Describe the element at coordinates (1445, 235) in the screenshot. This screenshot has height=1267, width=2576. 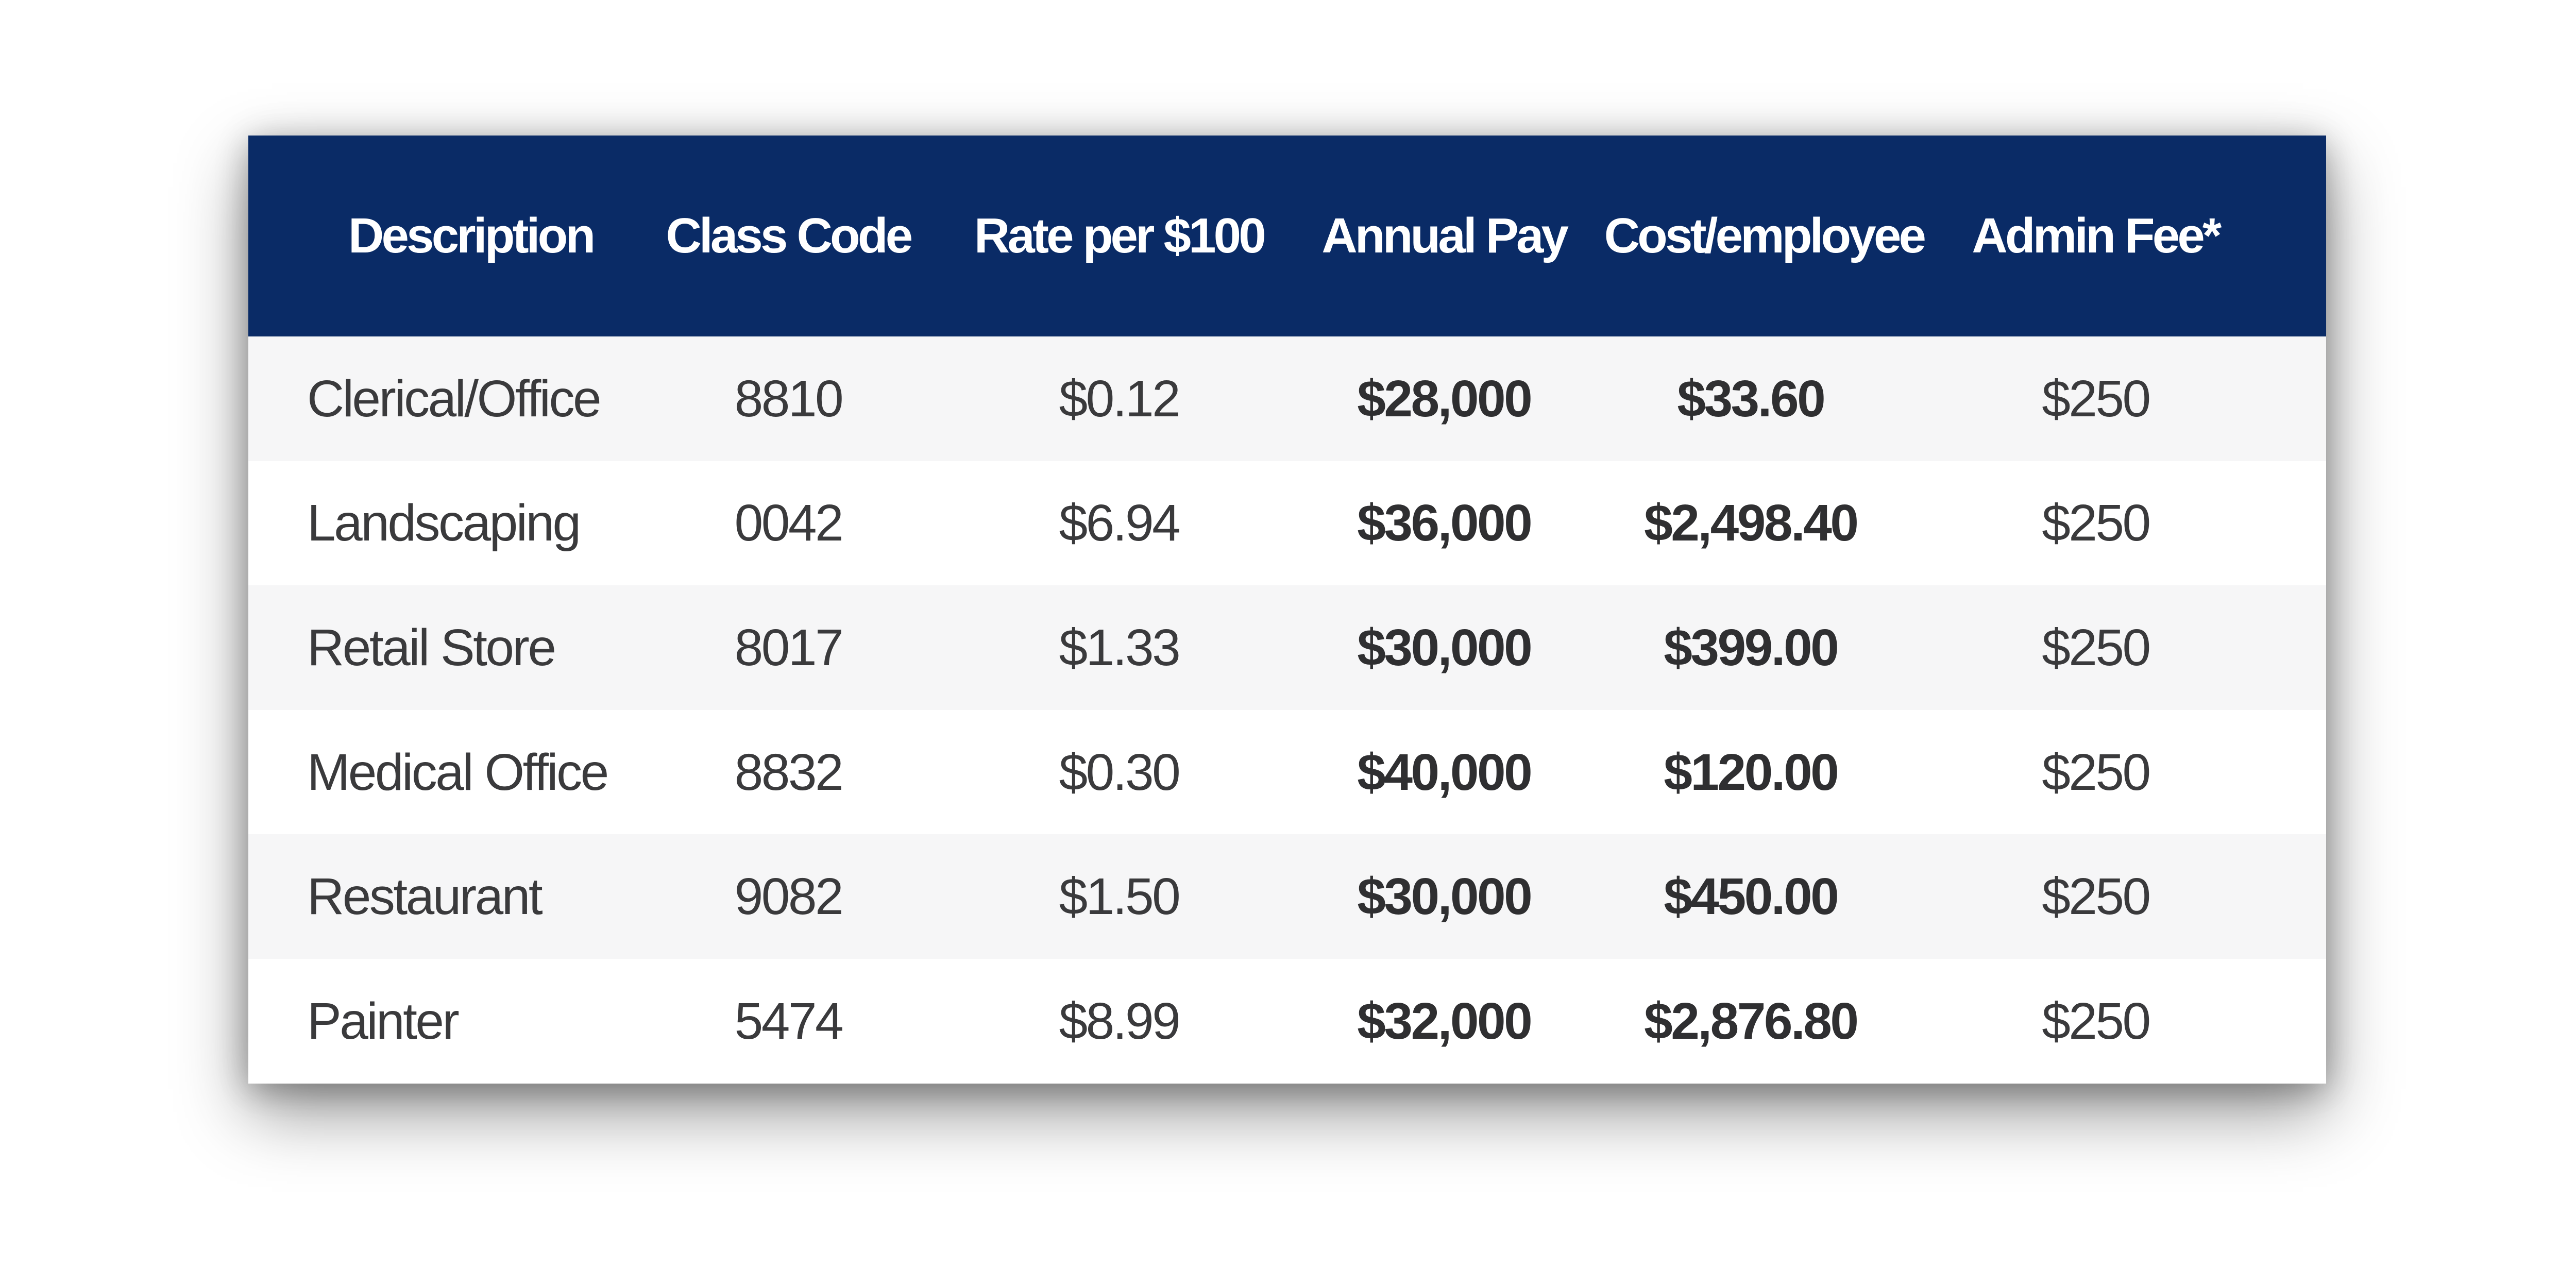
I see `column-header-annual-pay: Annual Pay` at that location.